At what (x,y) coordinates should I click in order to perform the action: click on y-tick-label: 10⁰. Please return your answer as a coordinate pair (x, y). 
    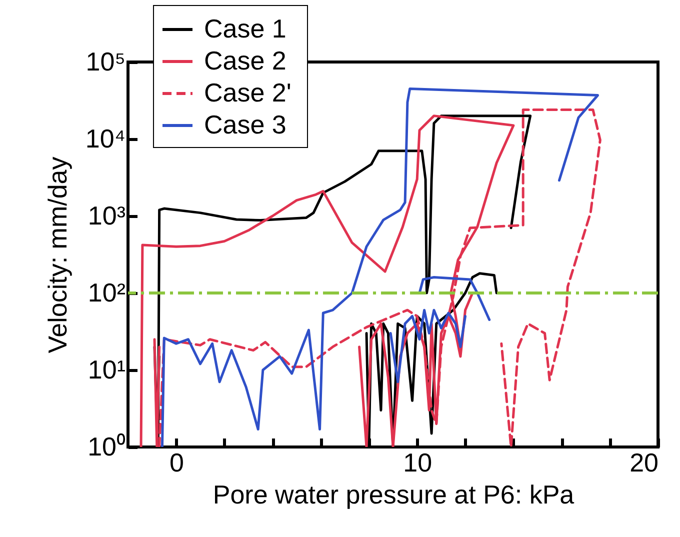
    Looking at the image, I should click on (107, 447).